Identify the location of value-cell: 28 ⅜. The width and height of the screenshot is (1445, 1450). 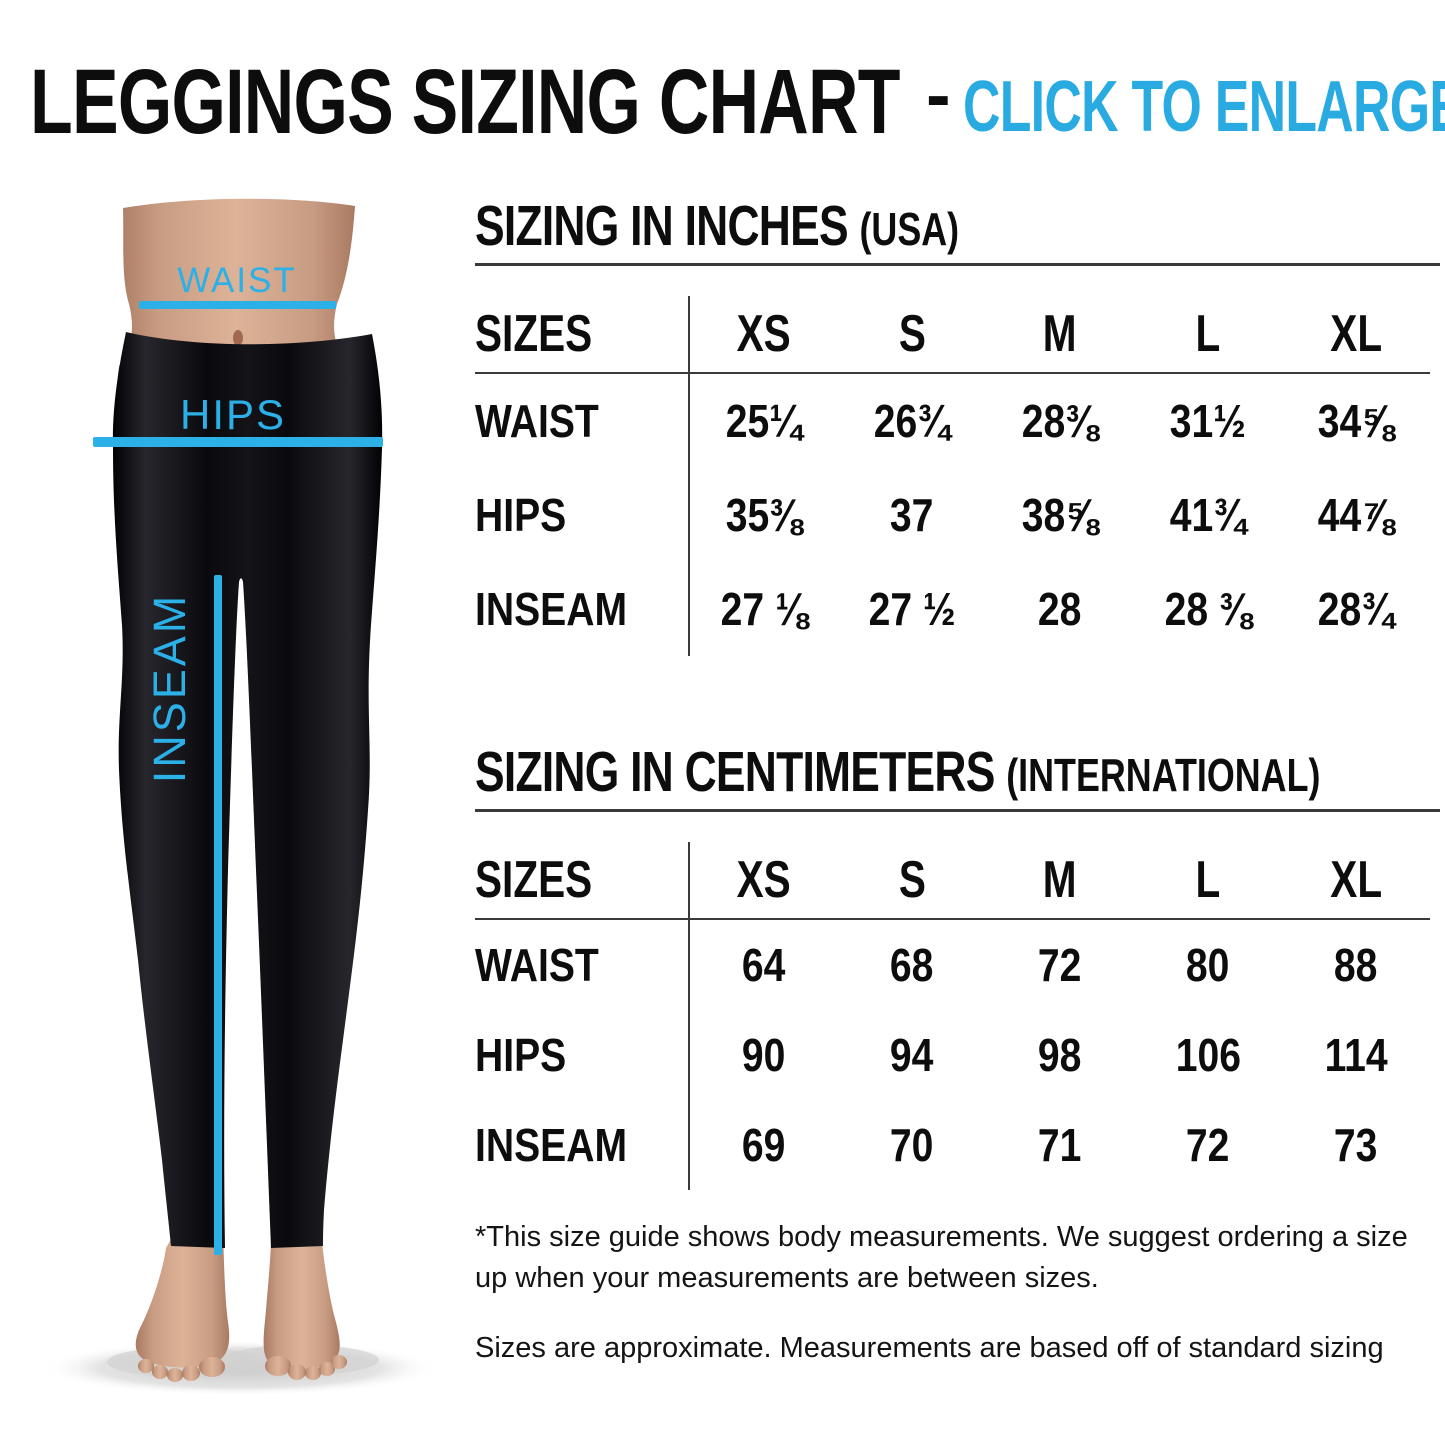
(1208, 609).